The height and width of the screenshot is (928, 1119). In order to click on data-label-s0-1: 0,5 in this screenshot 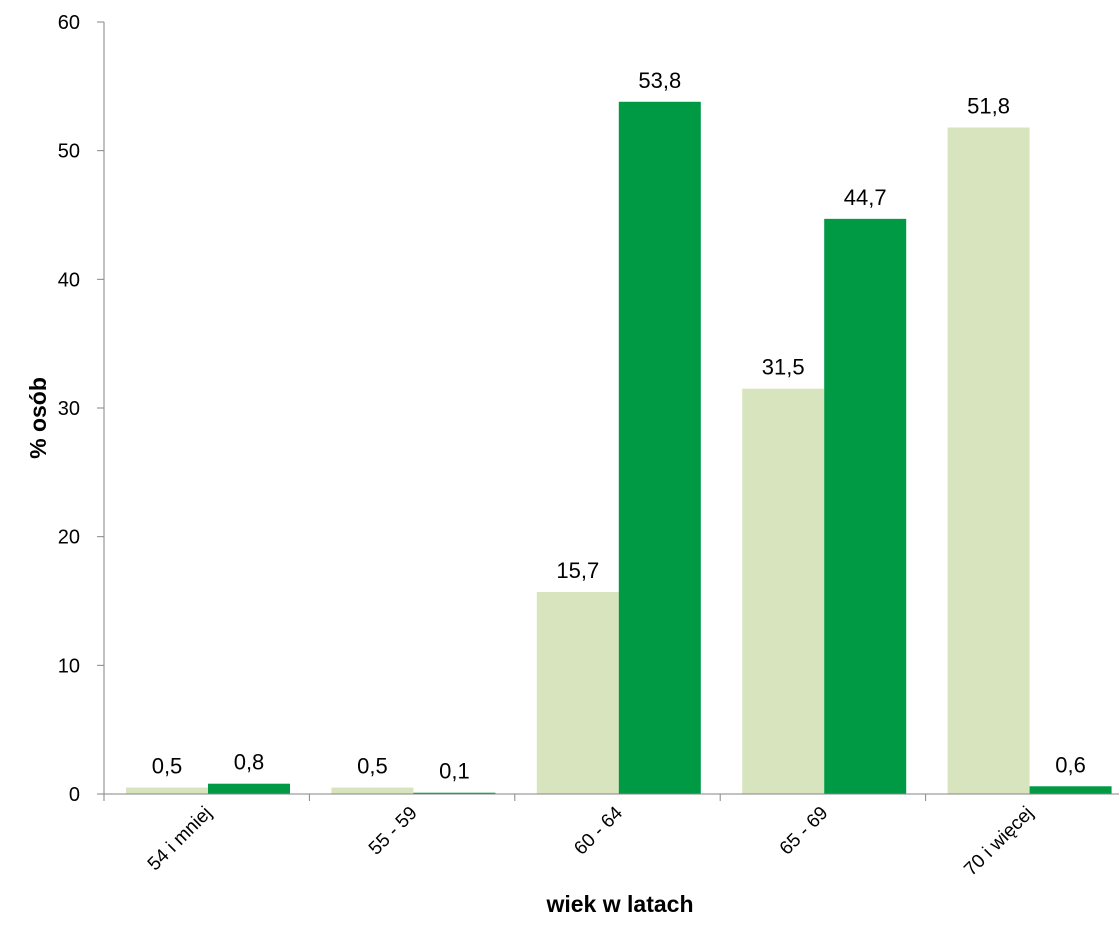, I will do `click(372, 766)`.